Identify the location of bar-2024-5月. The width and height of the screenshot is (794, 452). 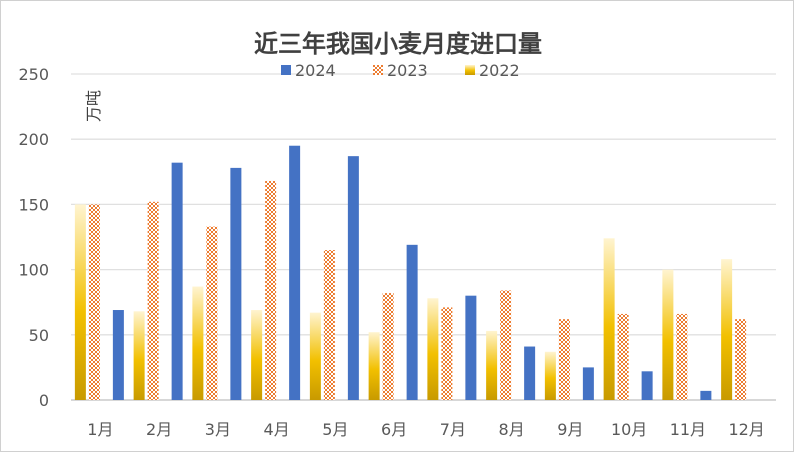
(353, 278).